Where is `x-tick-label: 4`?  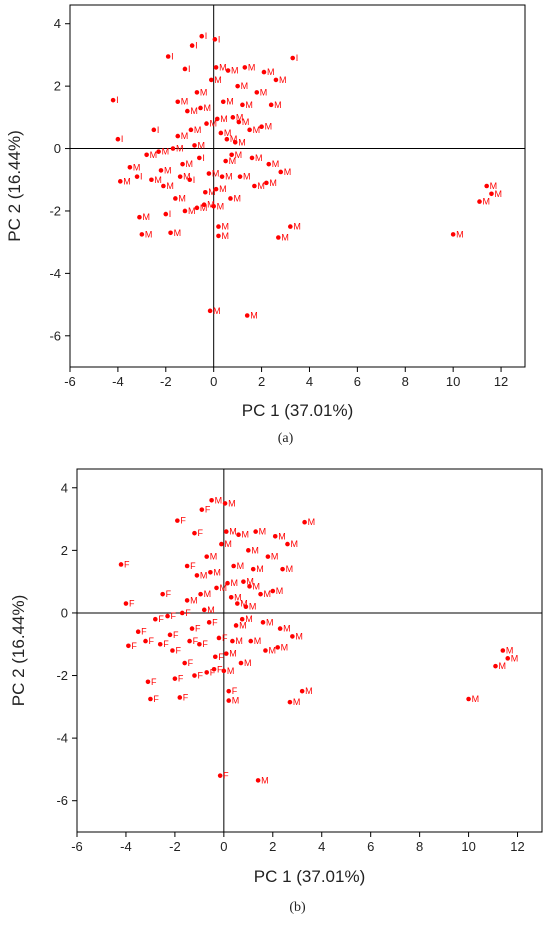 x-tick-label: 4 is located at coordinates (321, 846).